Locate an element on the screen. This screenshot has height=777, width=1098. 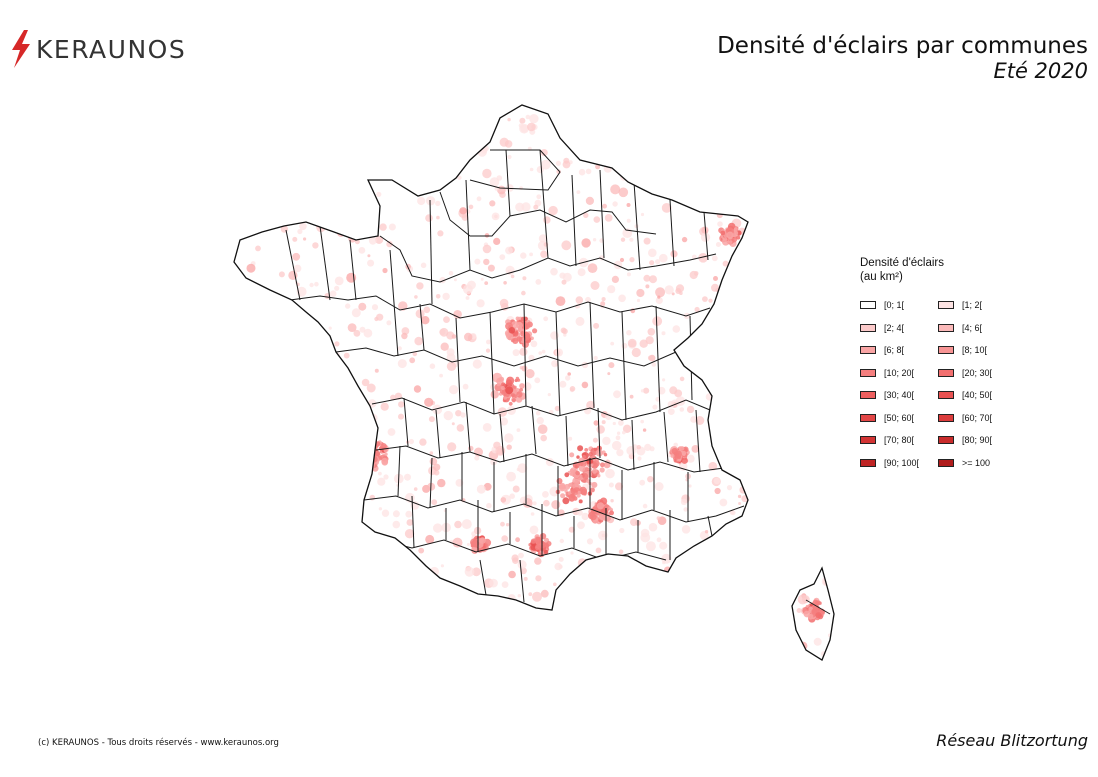
legend-item: [10; 20[ is located at coordinates (899, 373).